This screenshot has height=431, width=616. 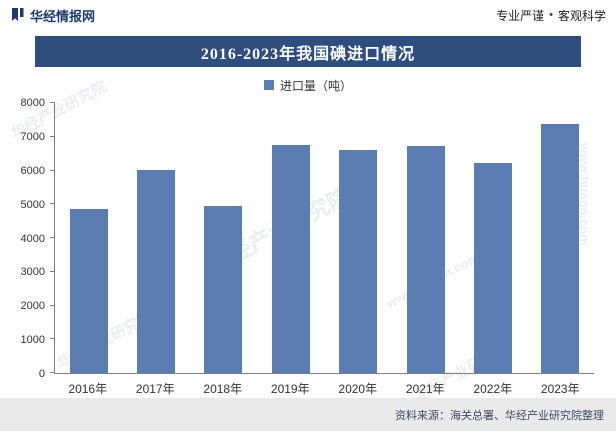 I want to click on x-axis-labels: 2016年 2017年 2018年 2019年 2020年 2021年 2022年 2023年, so click(x=324, y=385).